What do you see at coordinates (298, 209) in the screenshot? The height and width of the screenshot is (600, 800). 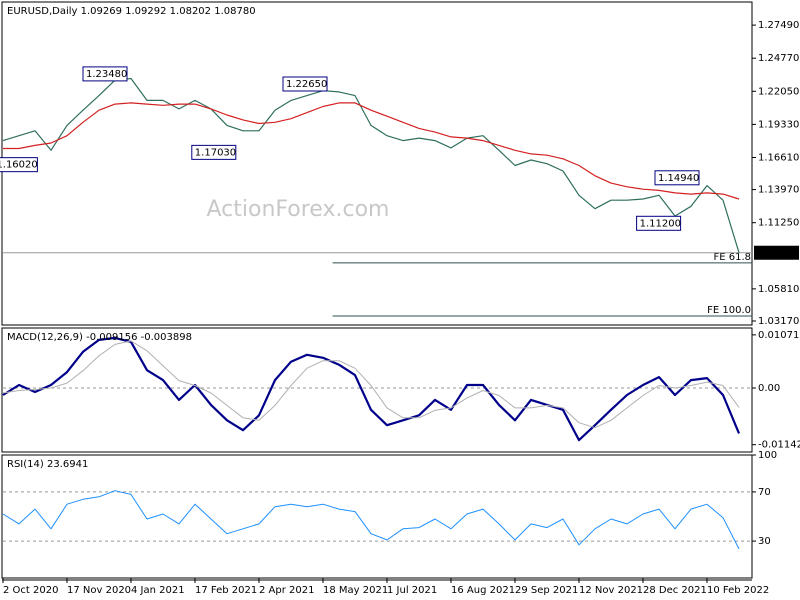 I see `watermark: ActionForex.com` at bounding box center [298, 209].